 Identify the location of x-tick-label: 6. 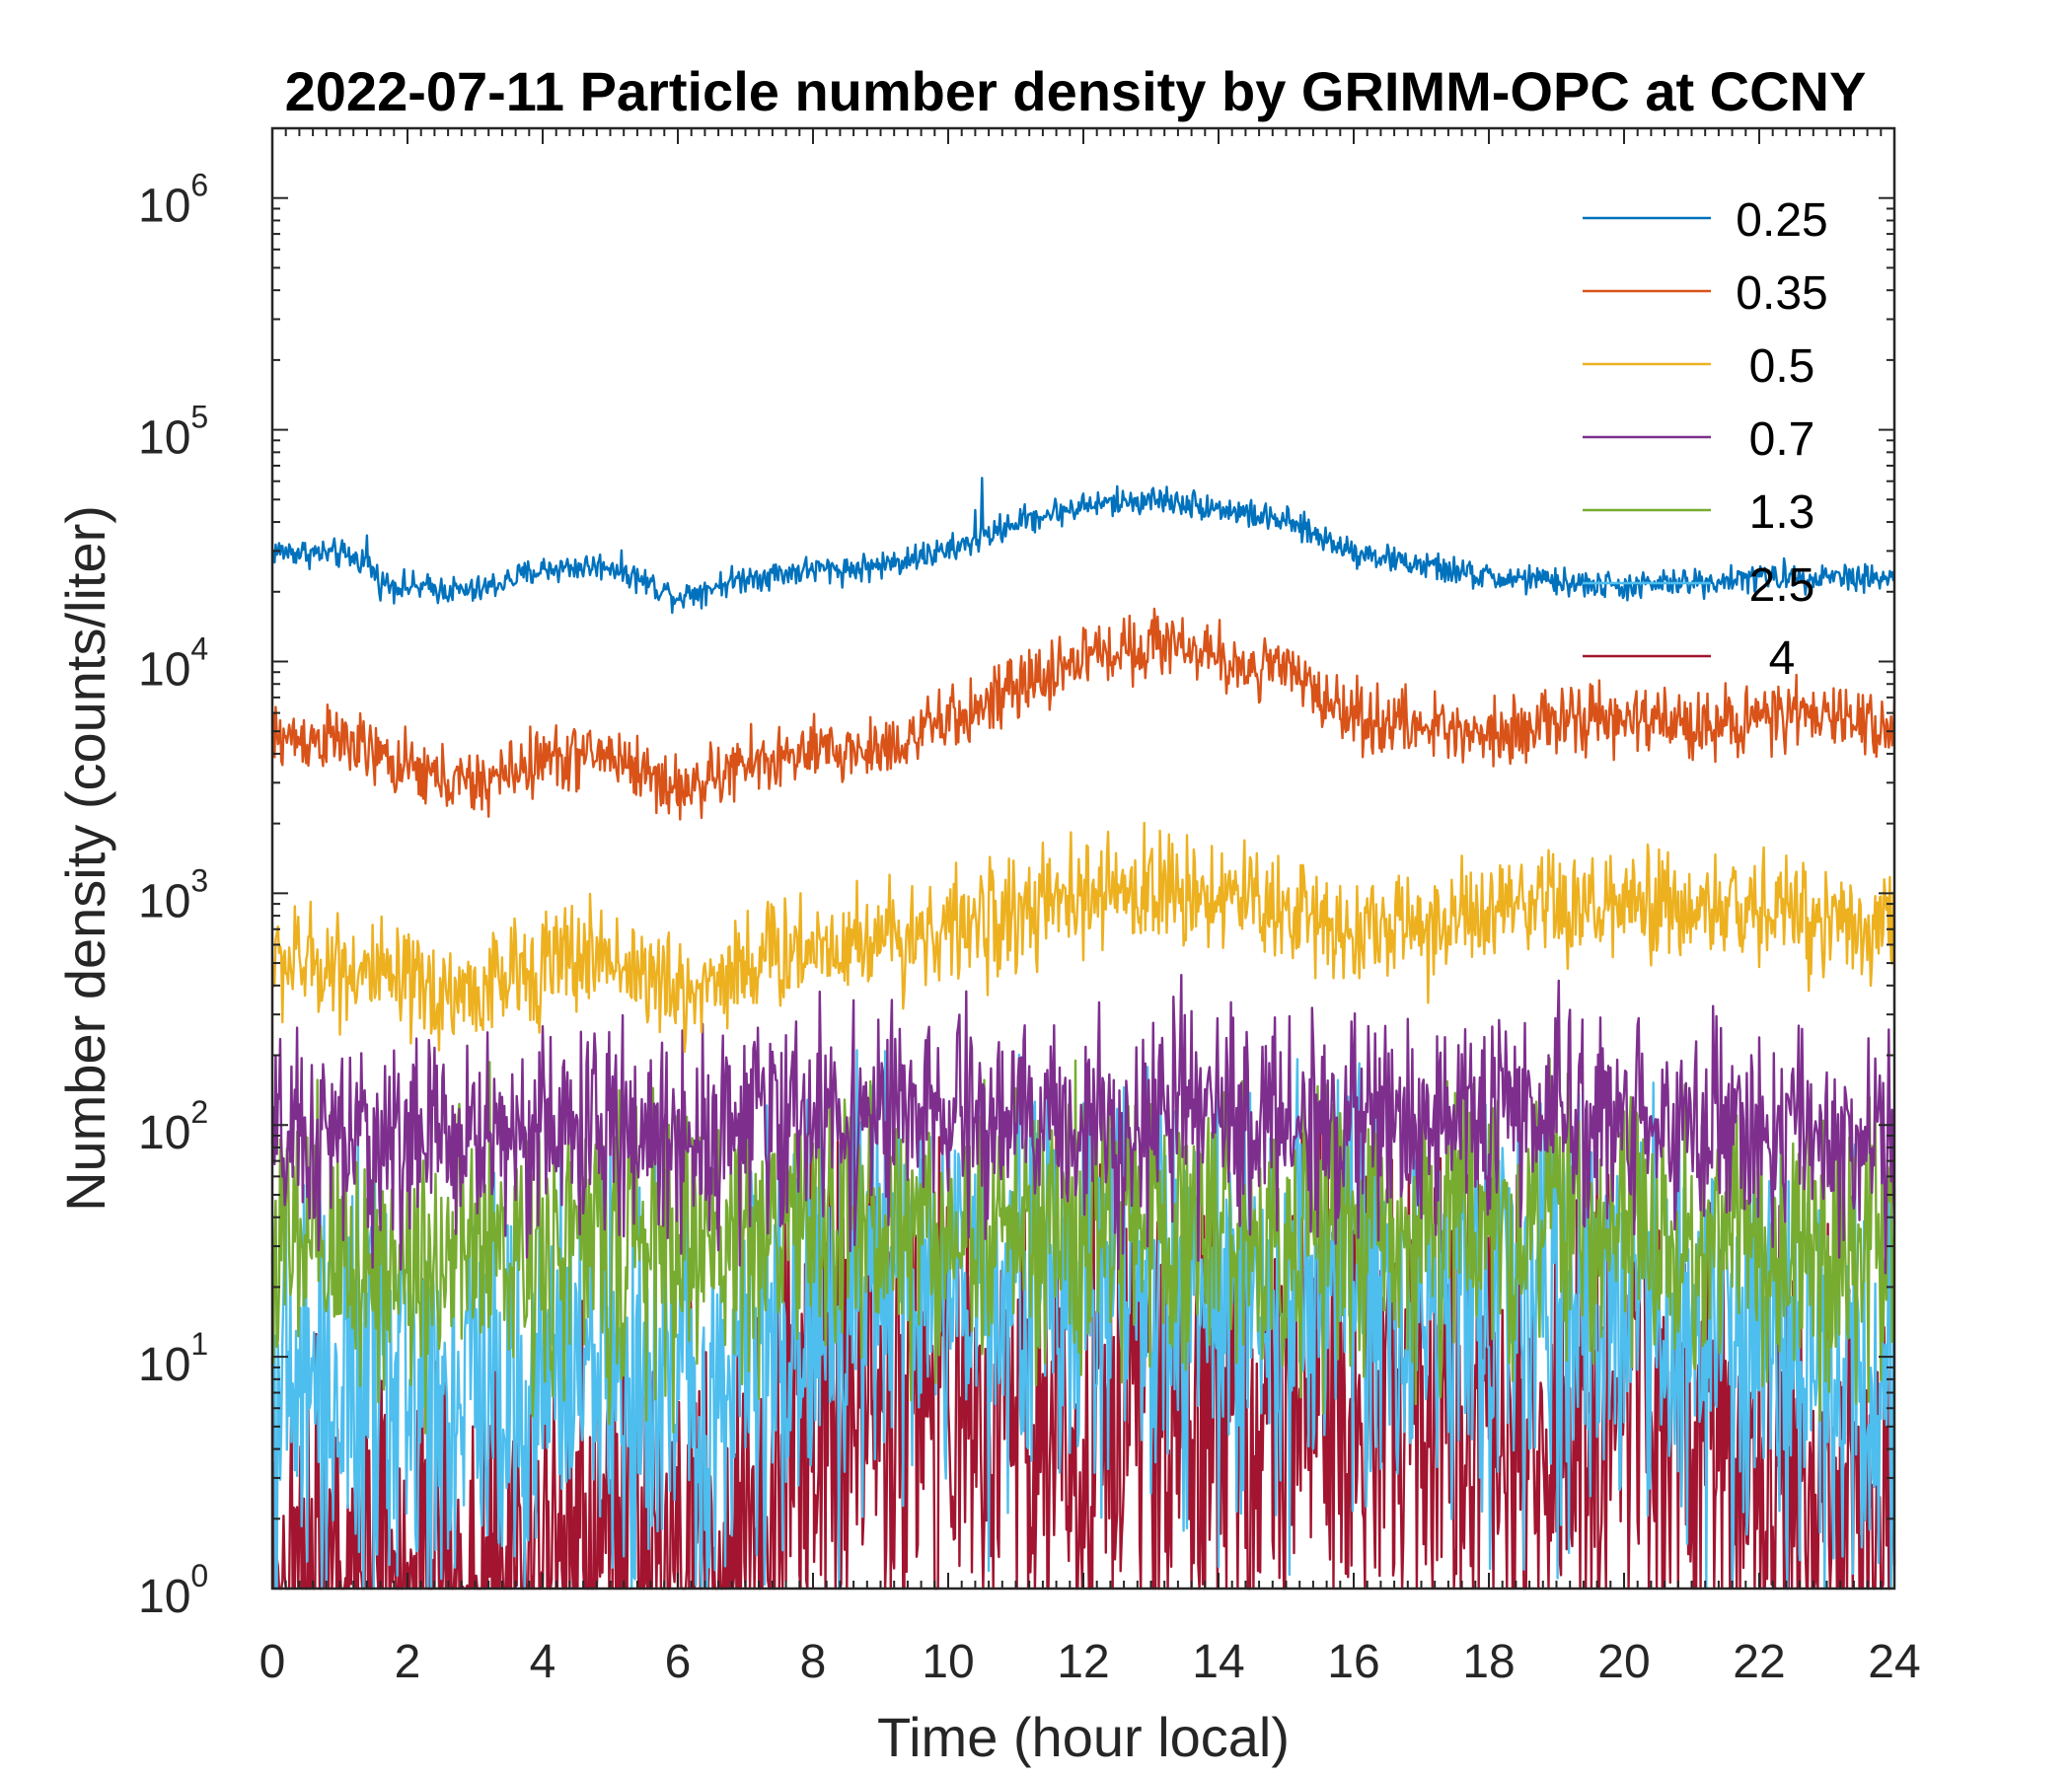
(679, 1662).